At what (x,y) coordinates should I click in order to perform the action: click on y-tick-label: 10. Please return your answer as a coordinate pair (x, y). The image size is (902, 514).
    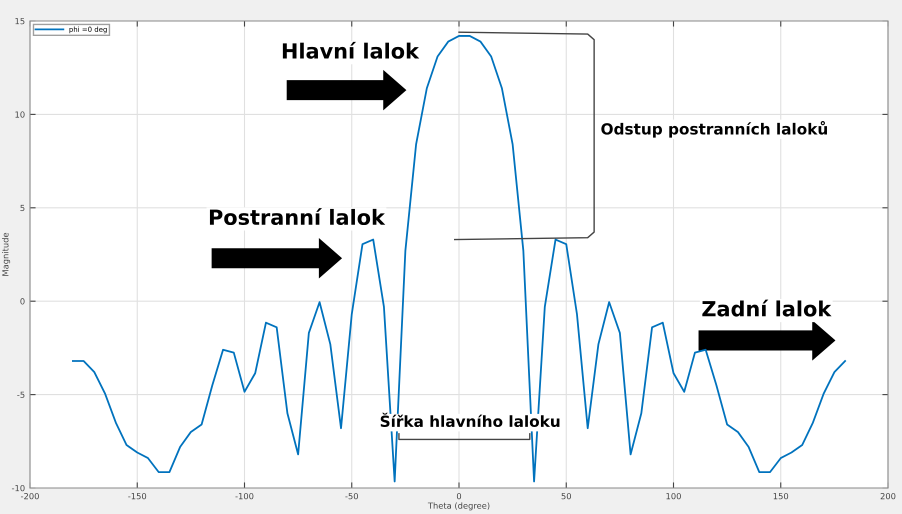
    Looking at the image, I should click on (20, 114).